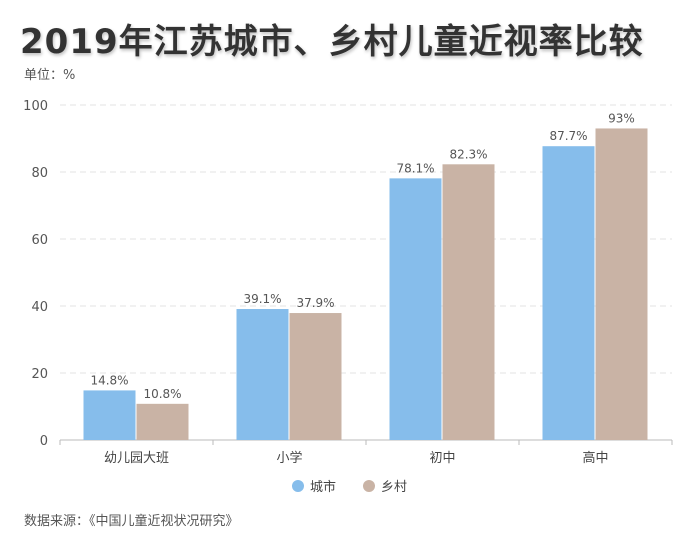  What do you see at coordinates (442, 458) in the screenshot?
I see `x-tick-label: 初中` at bounding box center [442, 458].